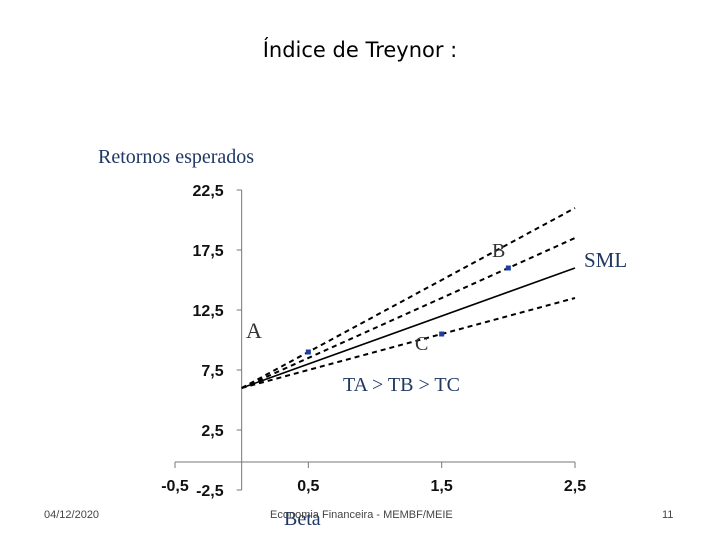  Describe the element at coordinates (499, 251) in the screenshot. I see `point-label-b: B` at that location.